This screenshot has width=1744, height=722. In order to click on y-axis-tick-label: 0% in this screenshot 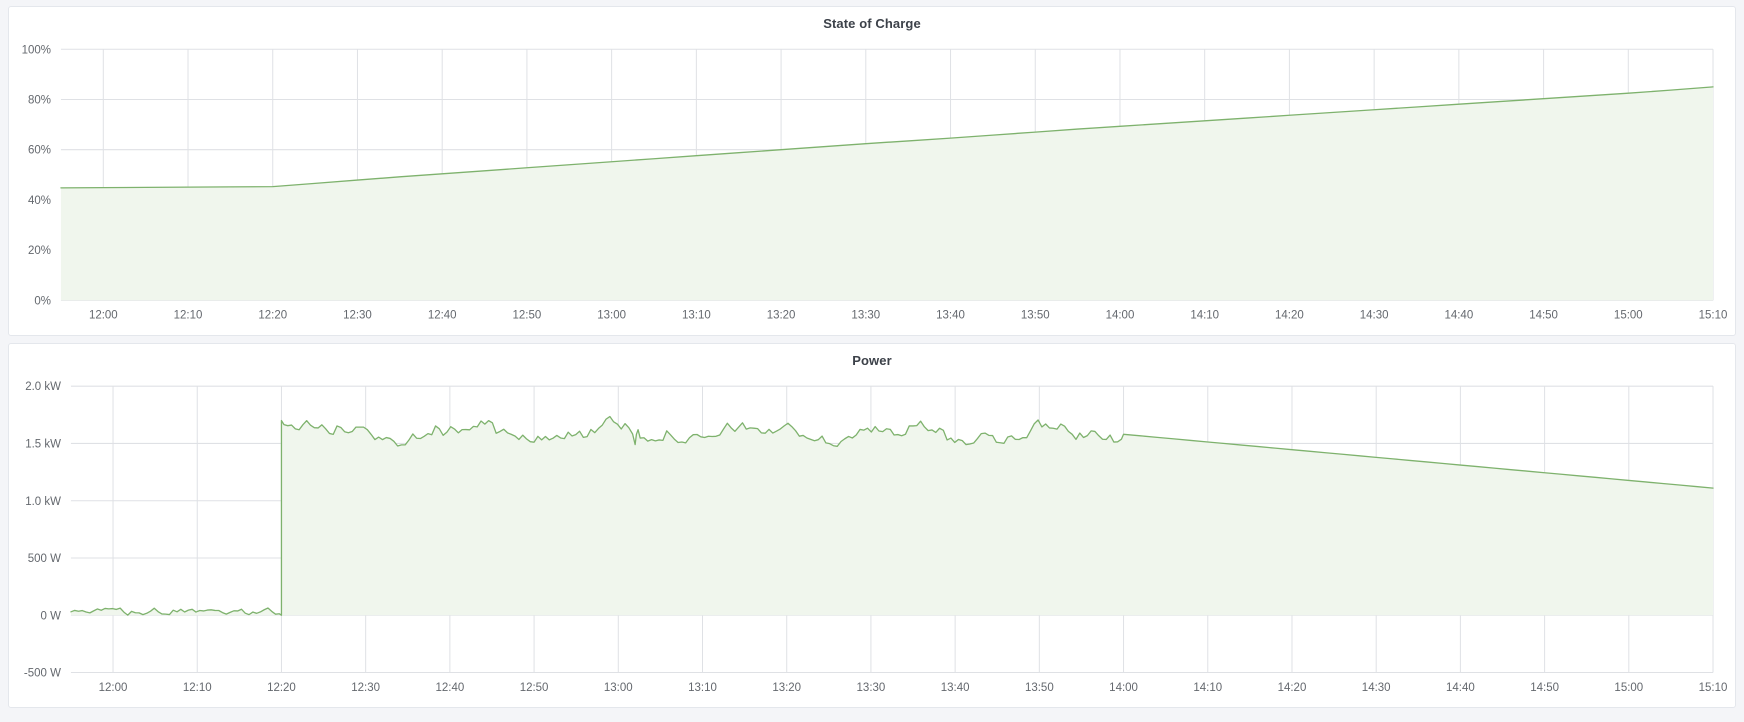, I will do `click(42, 301)`.